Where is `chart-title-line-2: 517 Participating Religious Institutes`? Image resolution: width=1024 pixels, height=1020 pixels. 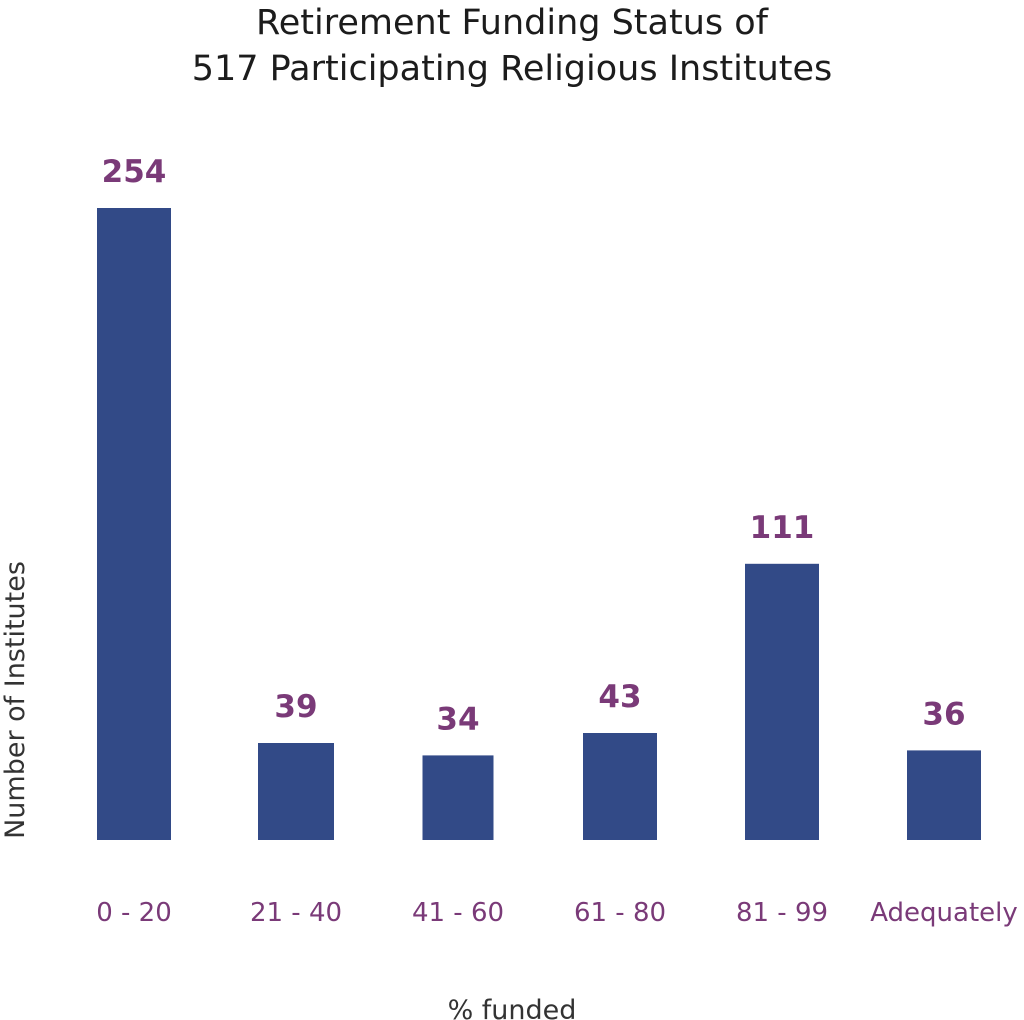
chart-title-line-2: 517 Participating Religious Institutes is located at coordinates (512, 69).